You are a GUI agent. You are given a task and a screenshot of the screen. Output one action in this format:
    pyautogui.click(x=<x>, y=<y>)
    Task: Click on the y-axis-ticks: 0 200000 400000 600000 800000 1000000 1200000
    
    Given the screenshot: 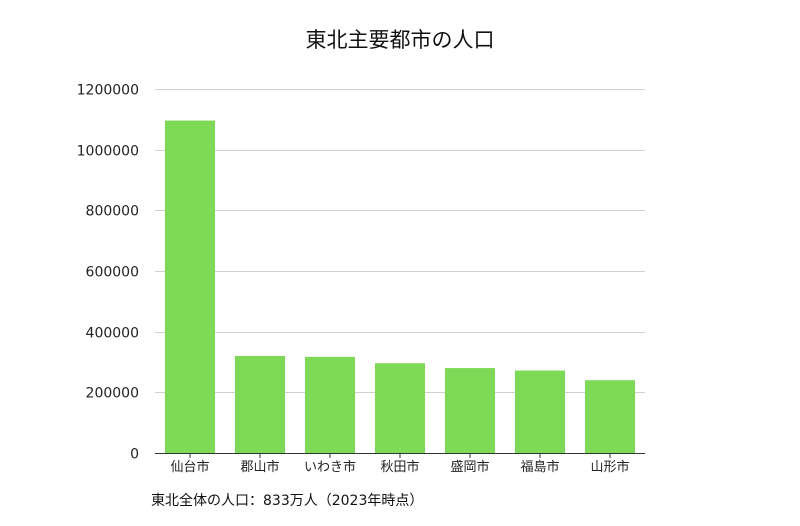 What is the action you would take?
    pyautogui.click(x=108, y=273)
    